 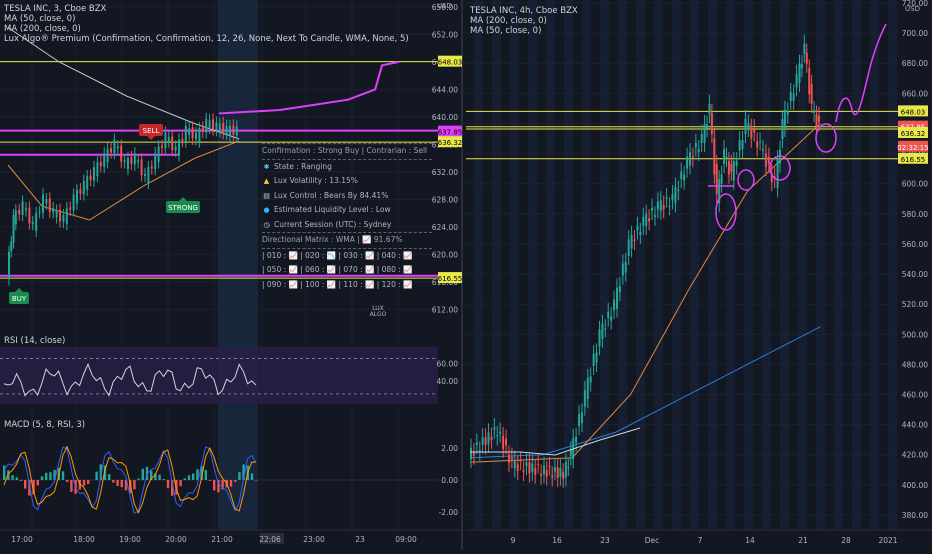 What do you see at coordinates (915, 63) in the screenshot?
I see `y-tick-label: 680.00` at bounding box center [915, 63].